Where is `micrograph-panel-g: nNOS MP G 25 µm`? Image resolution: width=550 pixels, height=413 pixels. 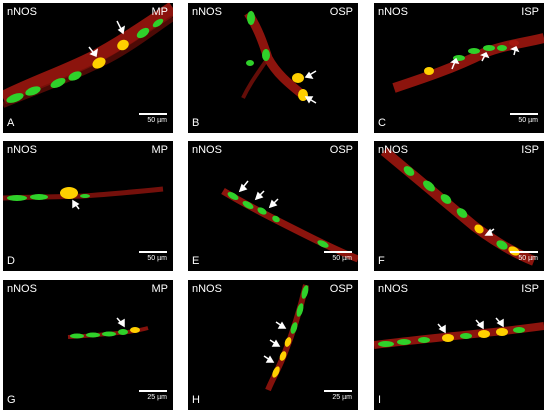
micrograph-panel-g: nNOS MP G 25 µm is located at coordinates (88, 345).